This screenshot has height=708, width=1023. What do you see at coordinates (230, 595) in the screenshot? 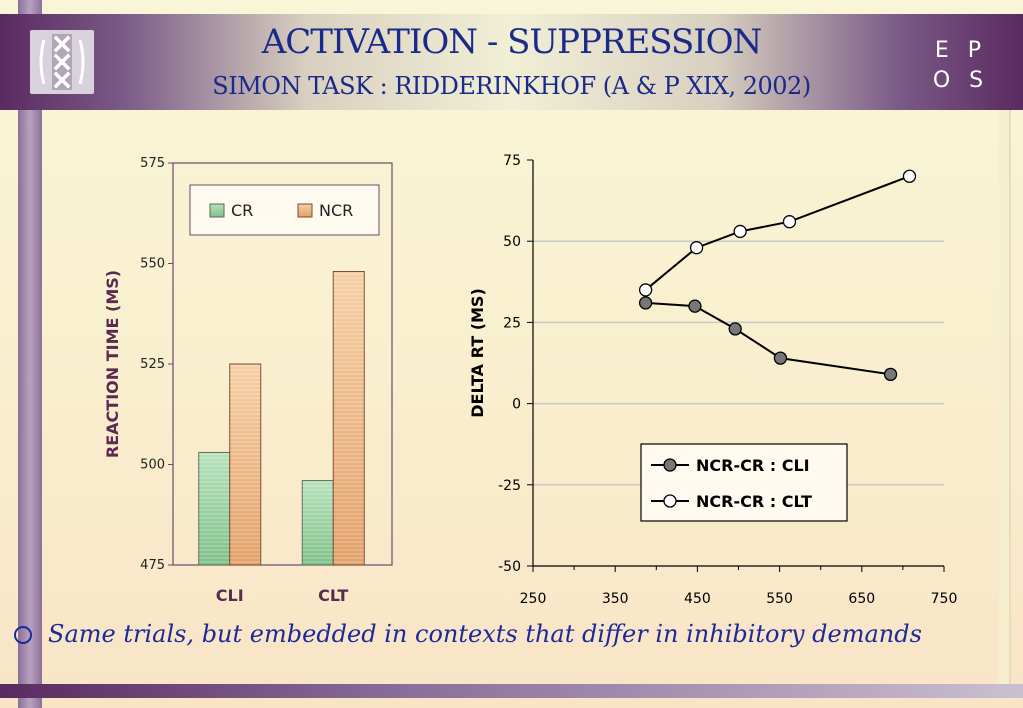
I see `bar-x-tick-label: CLI` at bounding box center [230, 595].